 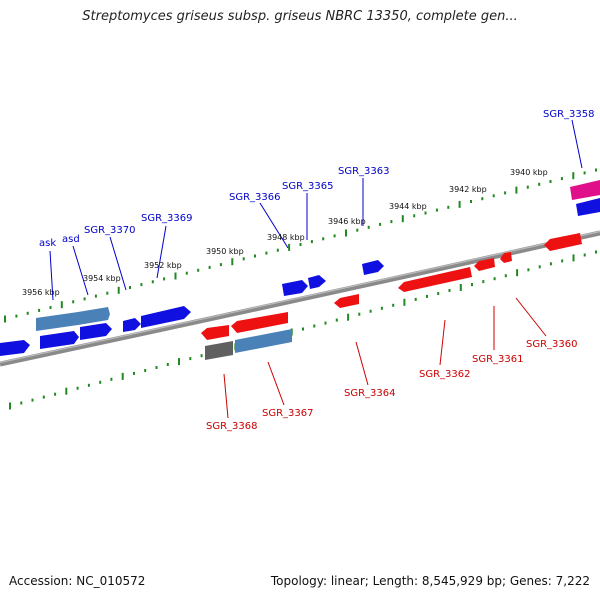 I want to click on gene-label-SGR_3360: SGR_3360, so click(x=552, y=344).